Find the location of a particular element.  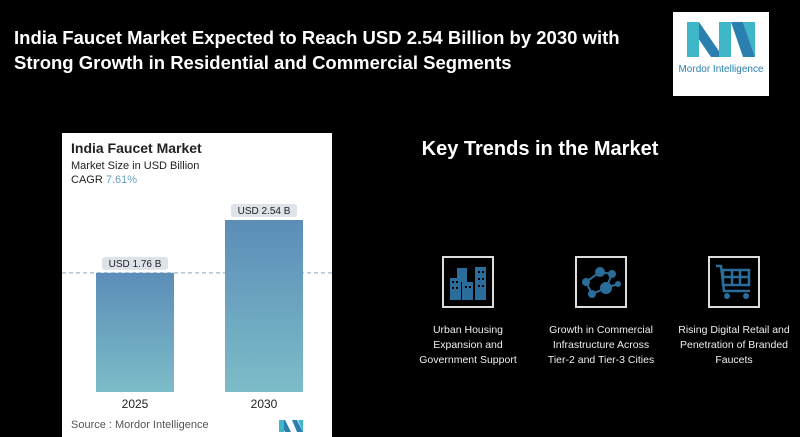

trend-text: Government Support is located at coordinates (468, 360).